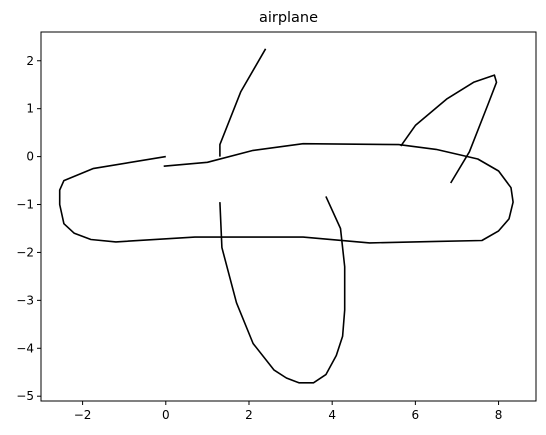  I want to click on x-tick-label: 4, so click(332, 415).